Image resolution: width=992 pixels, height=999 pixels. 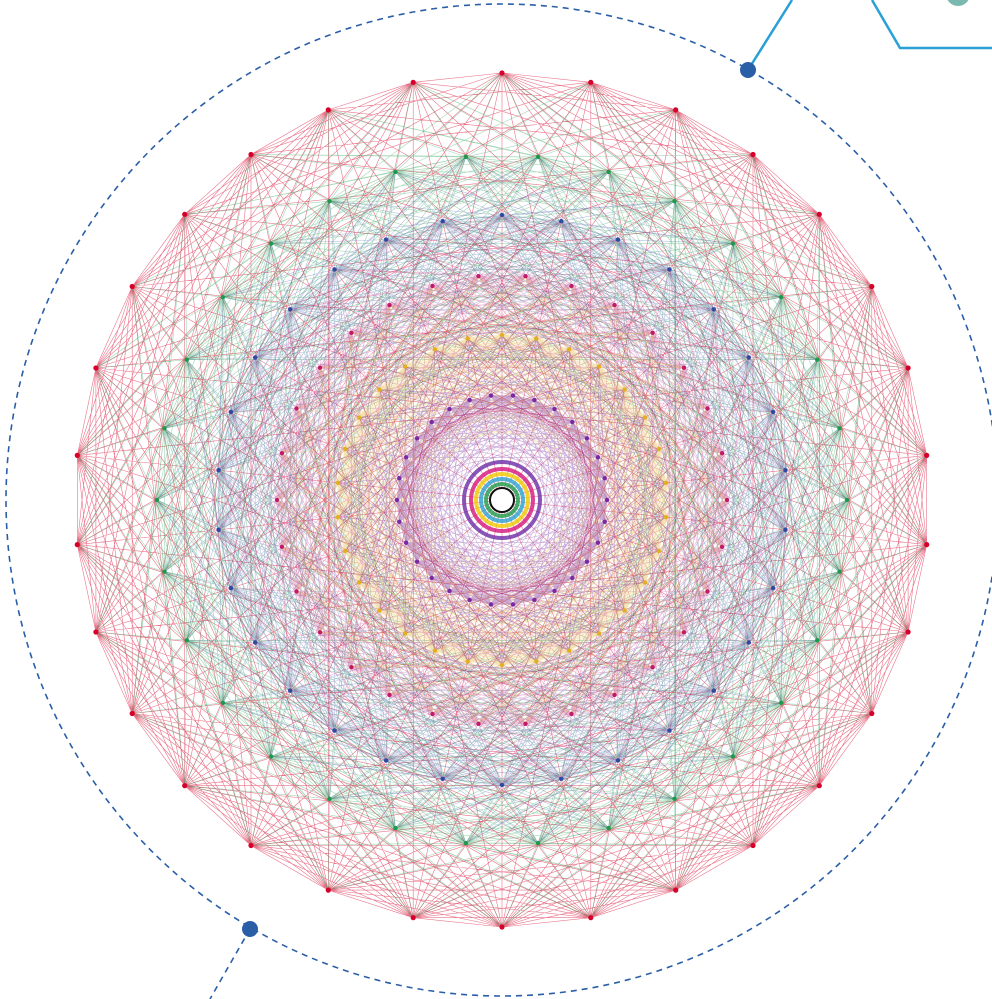 What do you see at coordinates (931, 25) in the screenshot?
I see `callout-frame-top` at bounding box center [931, 25].